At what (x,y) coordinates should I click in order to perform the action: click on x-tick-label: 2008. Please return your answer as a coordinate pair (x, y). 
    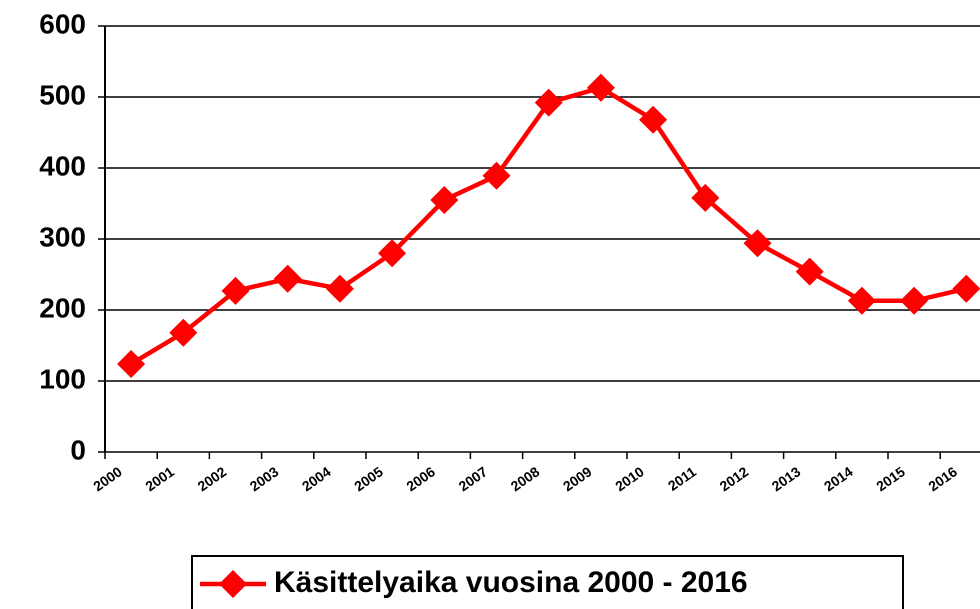
    Looking at the image, I should click on (525, 478).